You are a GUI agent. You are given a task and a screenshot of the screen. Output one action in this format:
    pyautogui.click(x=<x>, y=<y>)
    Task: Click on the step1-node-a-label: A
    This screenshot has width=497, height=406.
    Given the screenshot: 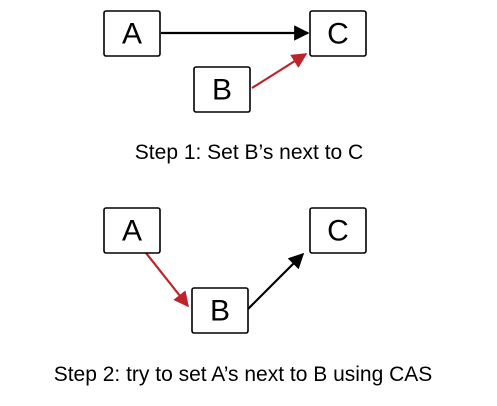 What is the action you would take?
    pyautogui.click(x=132, y=34)
    